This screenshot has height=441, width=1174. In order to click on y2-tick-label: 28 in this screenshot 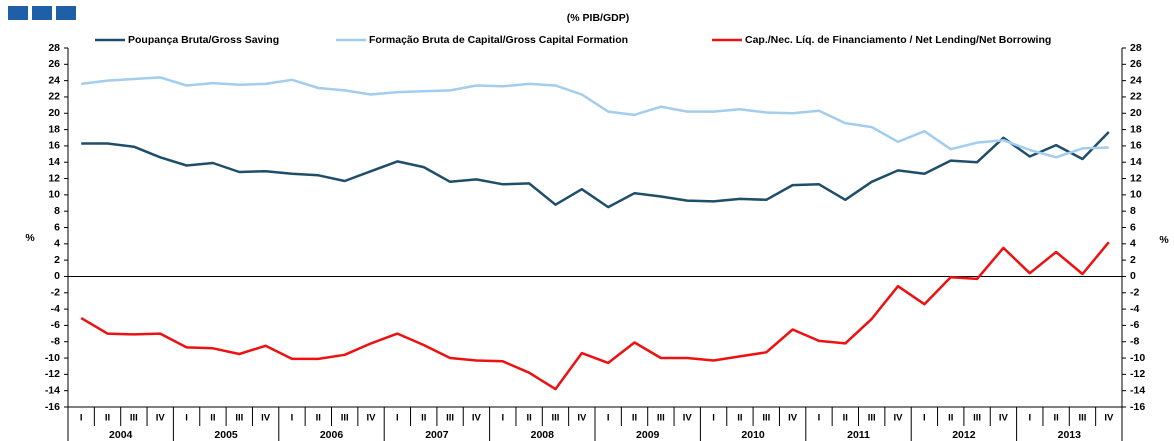, I will do `click(1136, 48)`.